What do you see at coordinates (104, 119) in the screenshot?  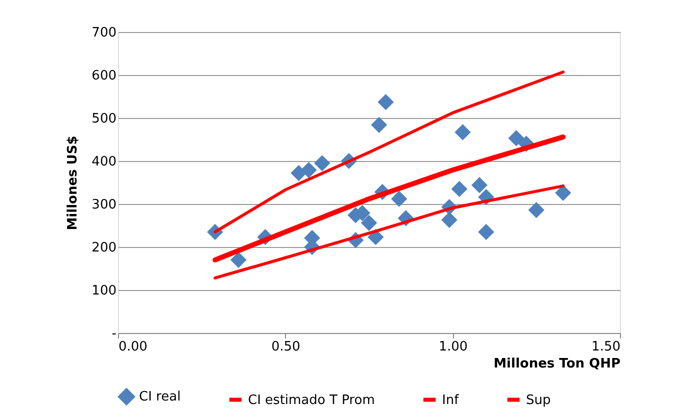 I see `y-tick-label: 500` at bounding box center [104, 119].